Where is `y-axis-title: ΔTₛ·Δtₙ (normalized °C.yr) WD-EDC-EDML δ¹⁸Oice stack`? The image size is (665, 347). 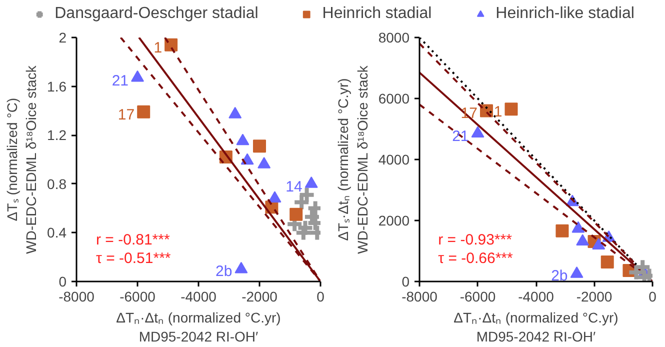
y-axis-title: ΔTₛ·Δtₙ (normalized °C.yr) WD-EDC-EDML δ¹⁸Oice stack is located at coordinates (352, 159).